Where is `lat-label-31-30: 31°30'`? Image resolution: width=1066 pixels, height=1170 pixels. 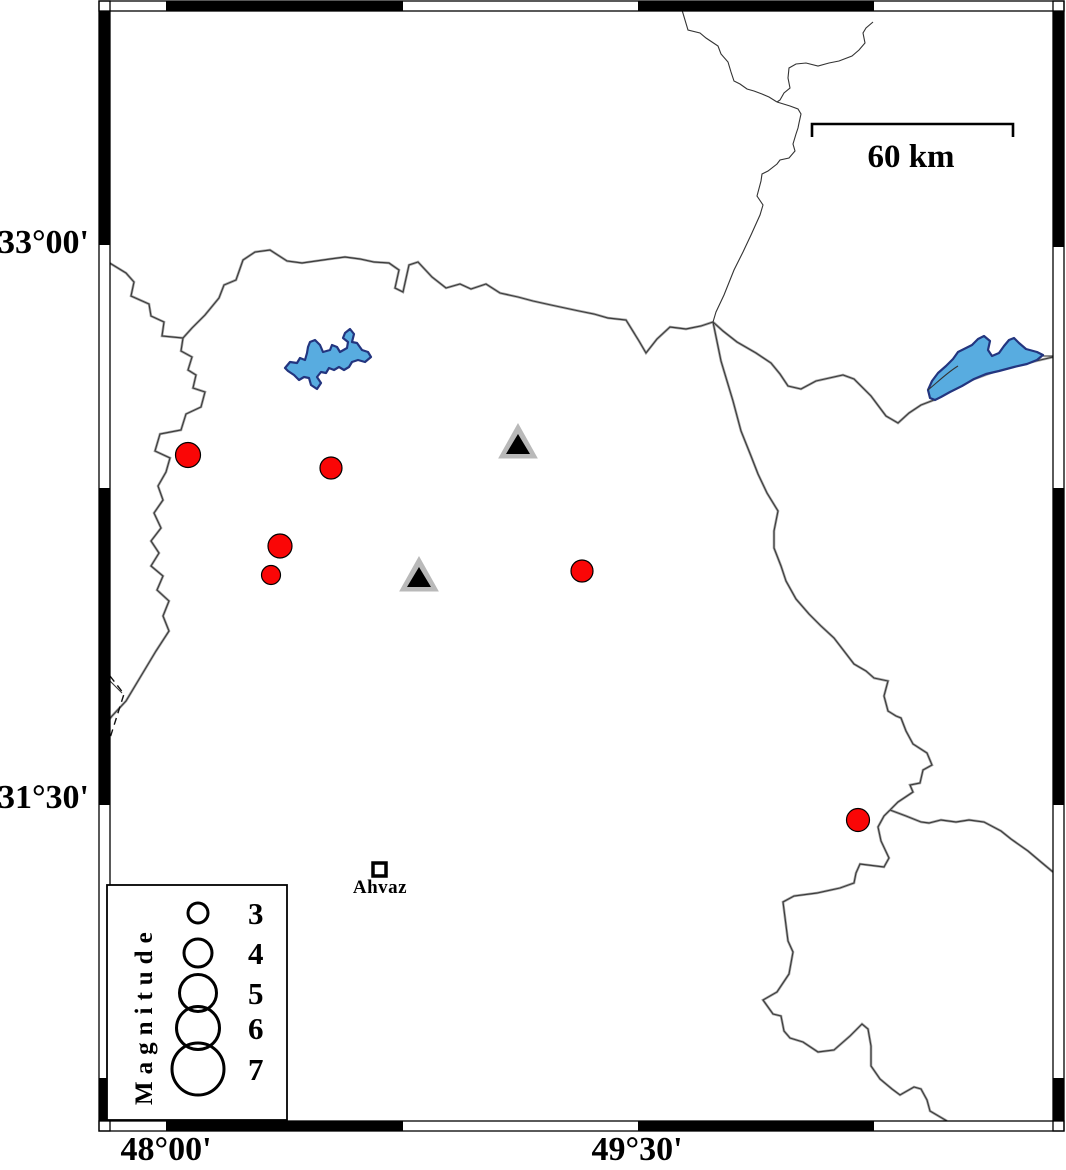
lat-label-31-30: 31°30' is located at coordinates (44, 797).